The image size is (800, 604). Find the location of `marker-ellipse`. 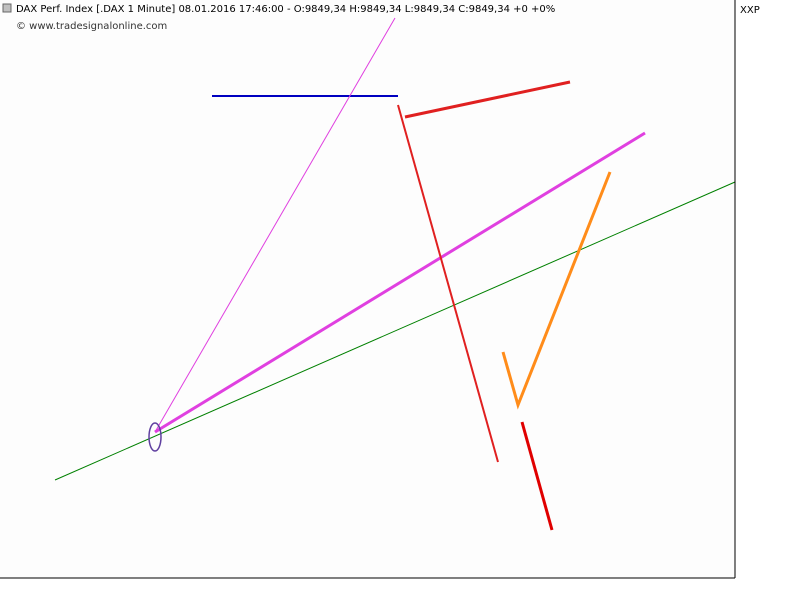

marker-ellipse is located at coordinates (155, 437).